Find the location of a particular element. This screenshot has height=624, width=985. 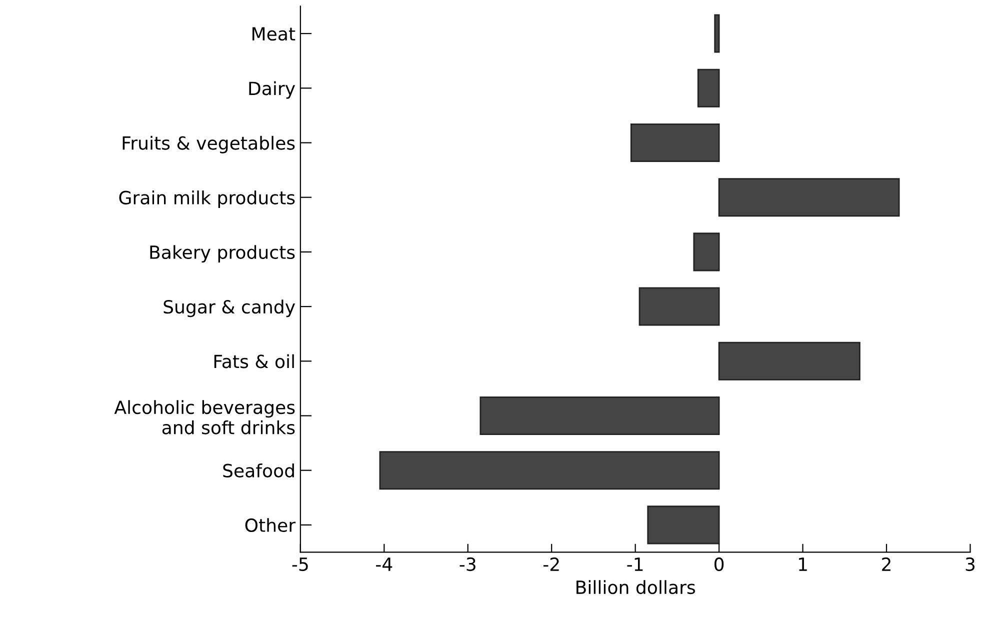

y-tick-label: Meat is located at coordinates (274, 34).